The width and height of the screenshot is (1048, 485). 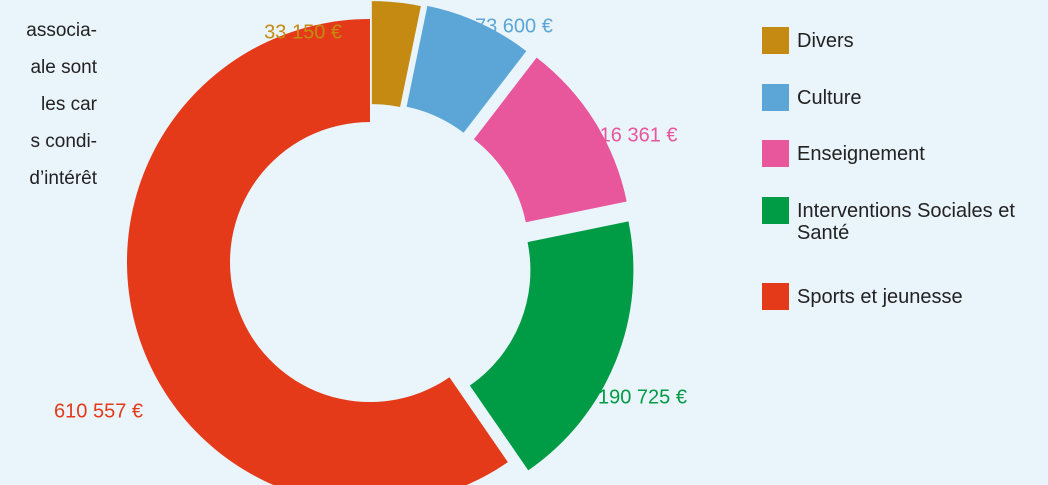 What do you see at coordinates (63, 67) in the screenshot?
I see `side-text-line: ale sont` at bounding box center [63, 67].